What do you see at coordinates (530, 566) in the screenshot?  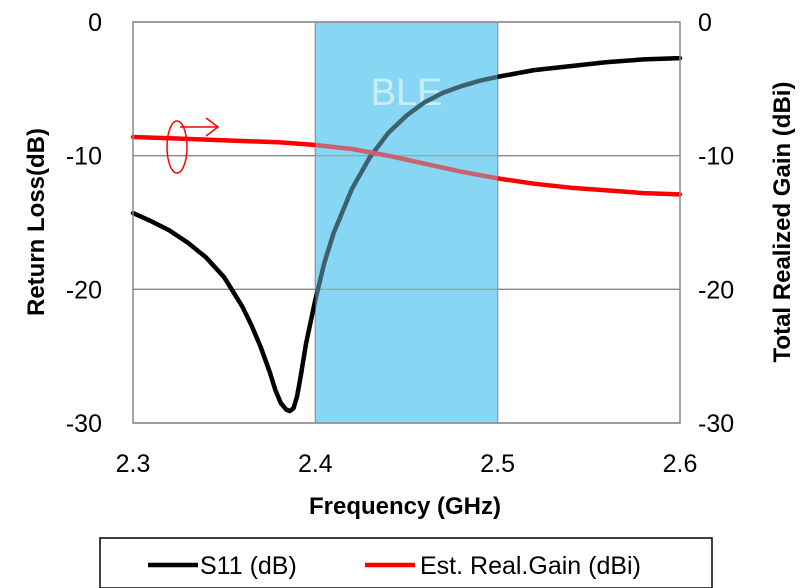 I see `legend-label-gain: Est. Real.Gain (dBi)` at bounding box center [530, 566].